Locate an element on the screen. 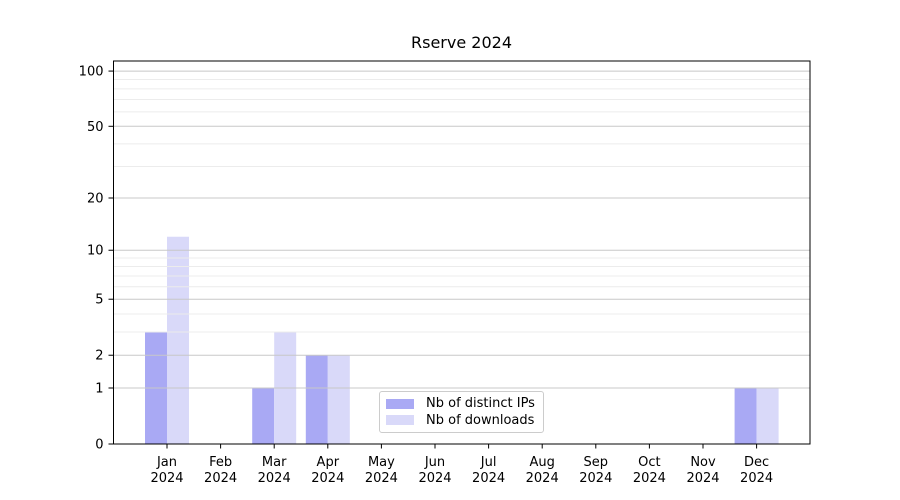 This screenshot has width=900, height=500. y-tick-label-50: 50 is located at coordinates (95, 127).